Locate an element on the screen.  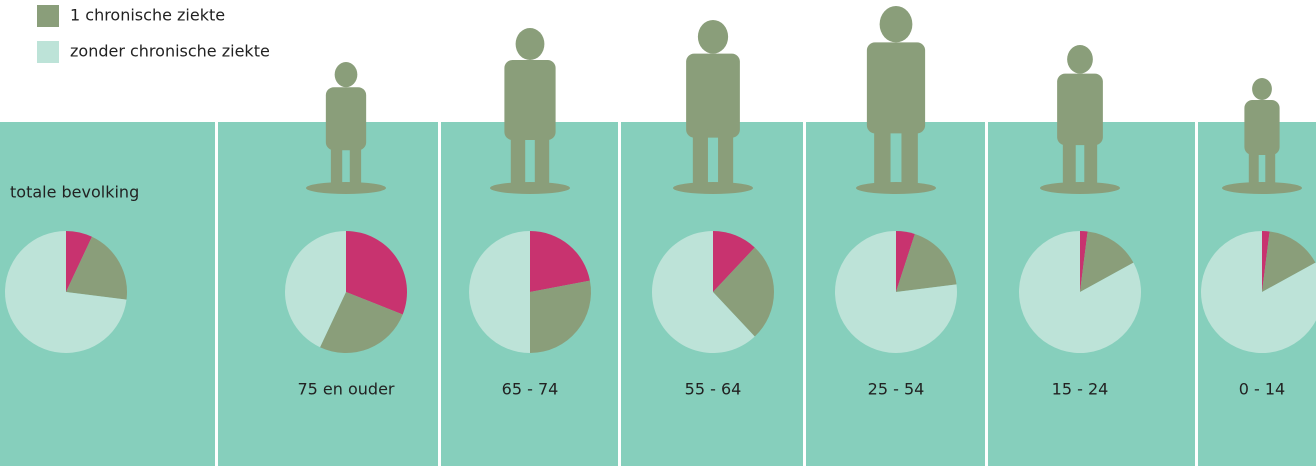
legend-label: zonder chronische ziekte is located at coordinates (170, 51).